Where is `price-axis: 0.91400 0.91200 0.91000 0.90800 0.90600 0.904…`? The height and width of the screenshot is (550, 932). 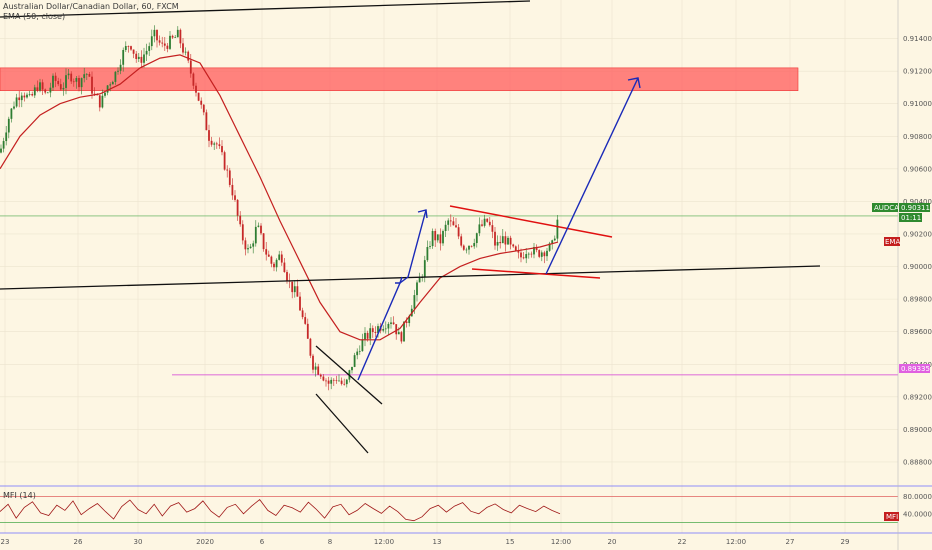 price-axis: 0.91400 0.91200 0.91000 0.90800 0.90600 0.904… is located at coordinates (917, 250).